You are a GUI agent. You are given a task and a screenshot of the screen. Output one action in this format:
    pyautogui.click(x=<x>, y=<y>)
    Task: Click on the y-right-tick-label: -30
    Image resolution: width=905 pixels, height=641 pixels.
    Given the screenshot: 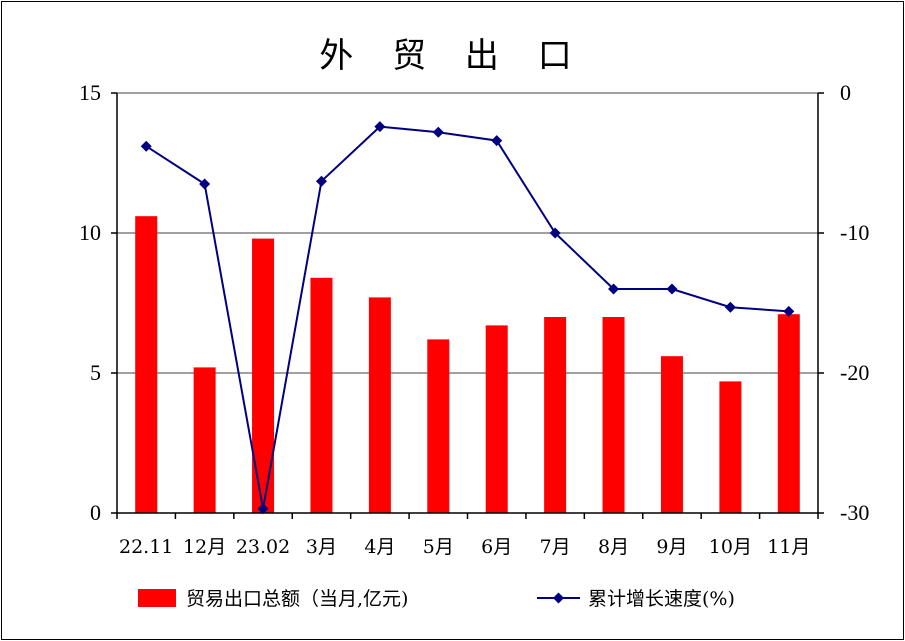 What is the action you would take?
    pyautogui.click(x=854, y=512)
    